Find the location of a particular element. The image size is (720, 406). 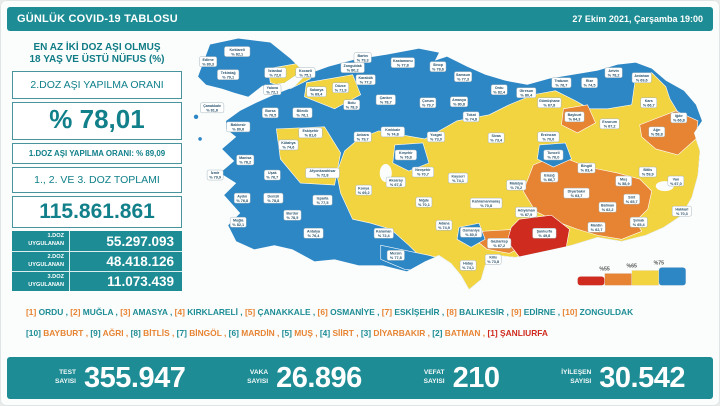

svg-text: Edirne is located at coordinates (207, 60).